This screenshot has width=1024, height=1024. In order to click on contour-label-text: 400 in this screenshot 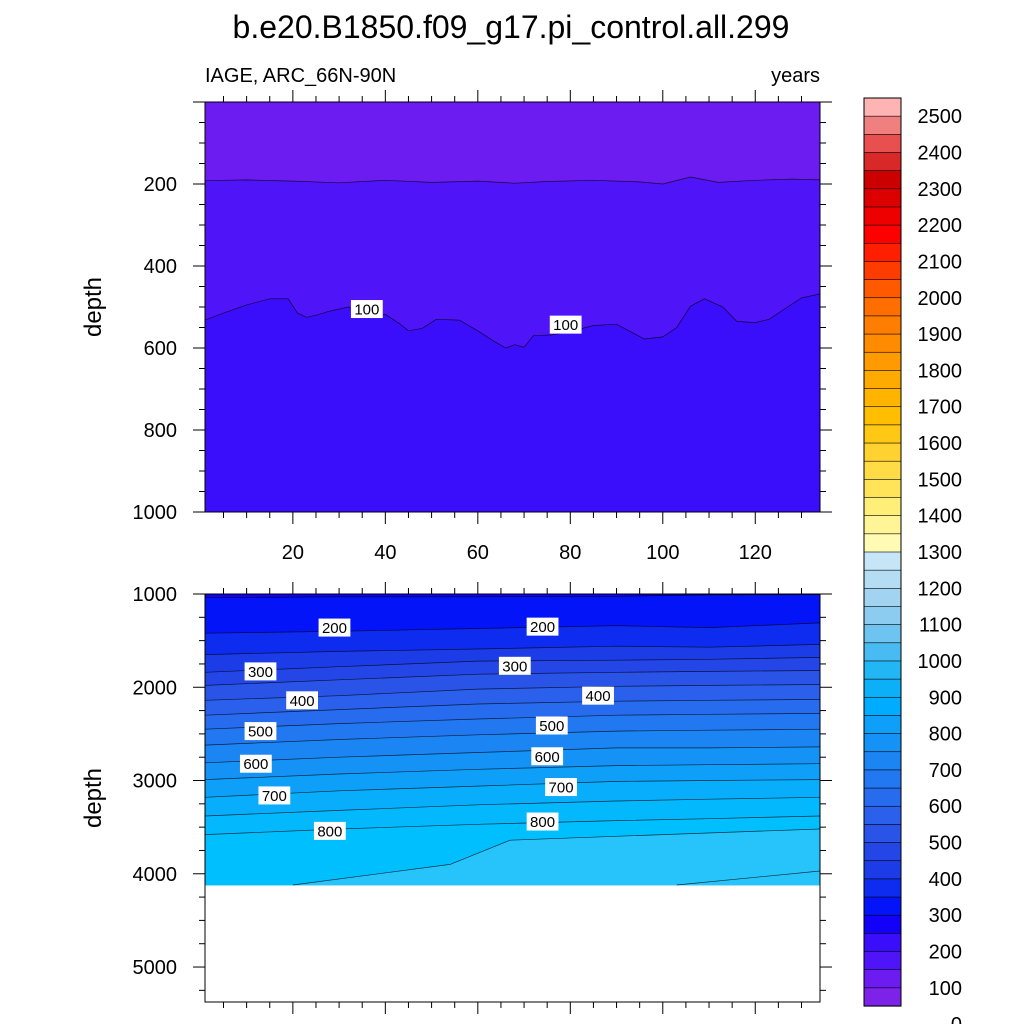, I will do `click(598, 696)`.